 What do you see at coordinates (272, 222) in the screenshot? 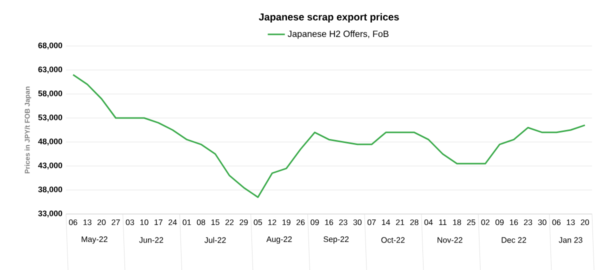
I see `x-tick-label: 12` at bounding box center [272, 222].